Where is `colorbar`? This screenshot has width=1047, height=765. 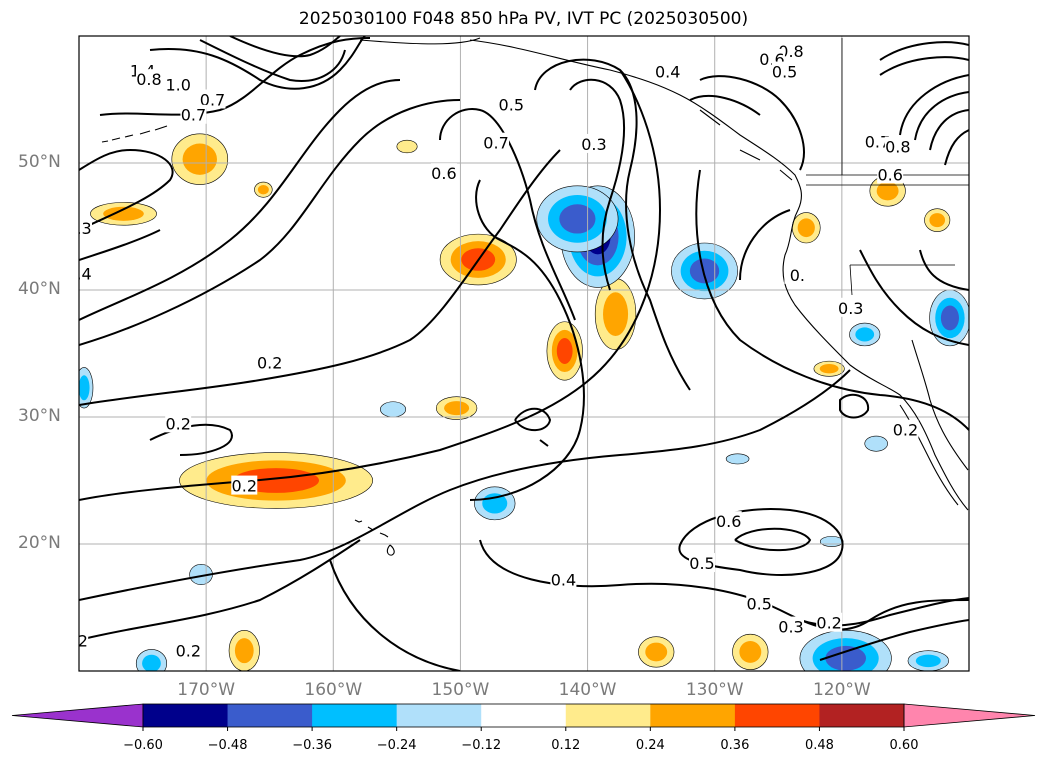
colorbar is located at coordinates (523, 717).